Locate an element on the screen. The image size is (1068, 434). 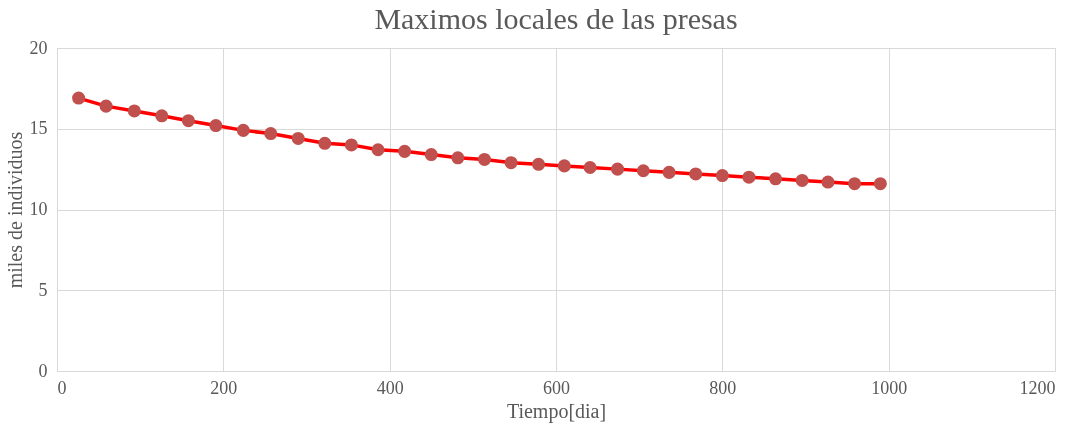
x-axis-title: Tiempo[dia] is located at coordinates (556, 411).